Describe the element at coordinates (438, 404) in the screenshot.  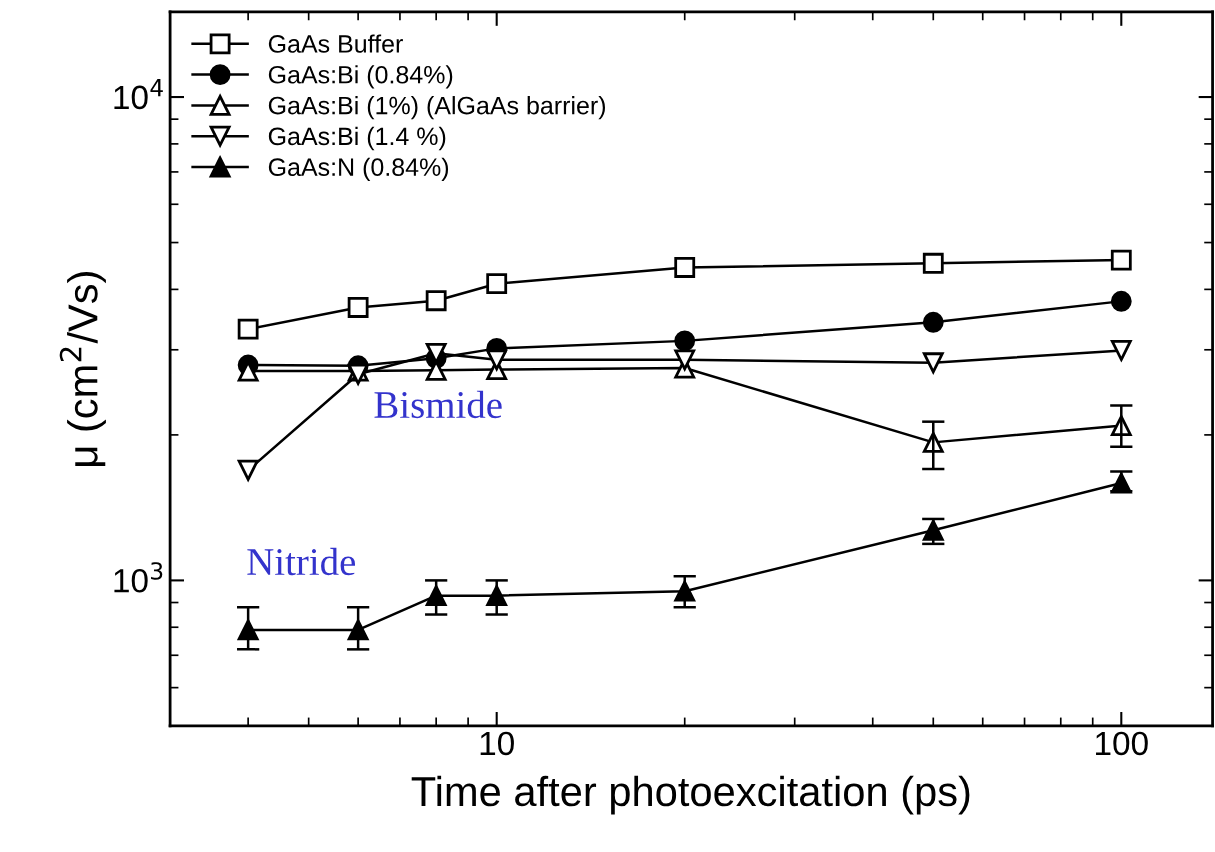
I see `annotation: Bismide` at that location.